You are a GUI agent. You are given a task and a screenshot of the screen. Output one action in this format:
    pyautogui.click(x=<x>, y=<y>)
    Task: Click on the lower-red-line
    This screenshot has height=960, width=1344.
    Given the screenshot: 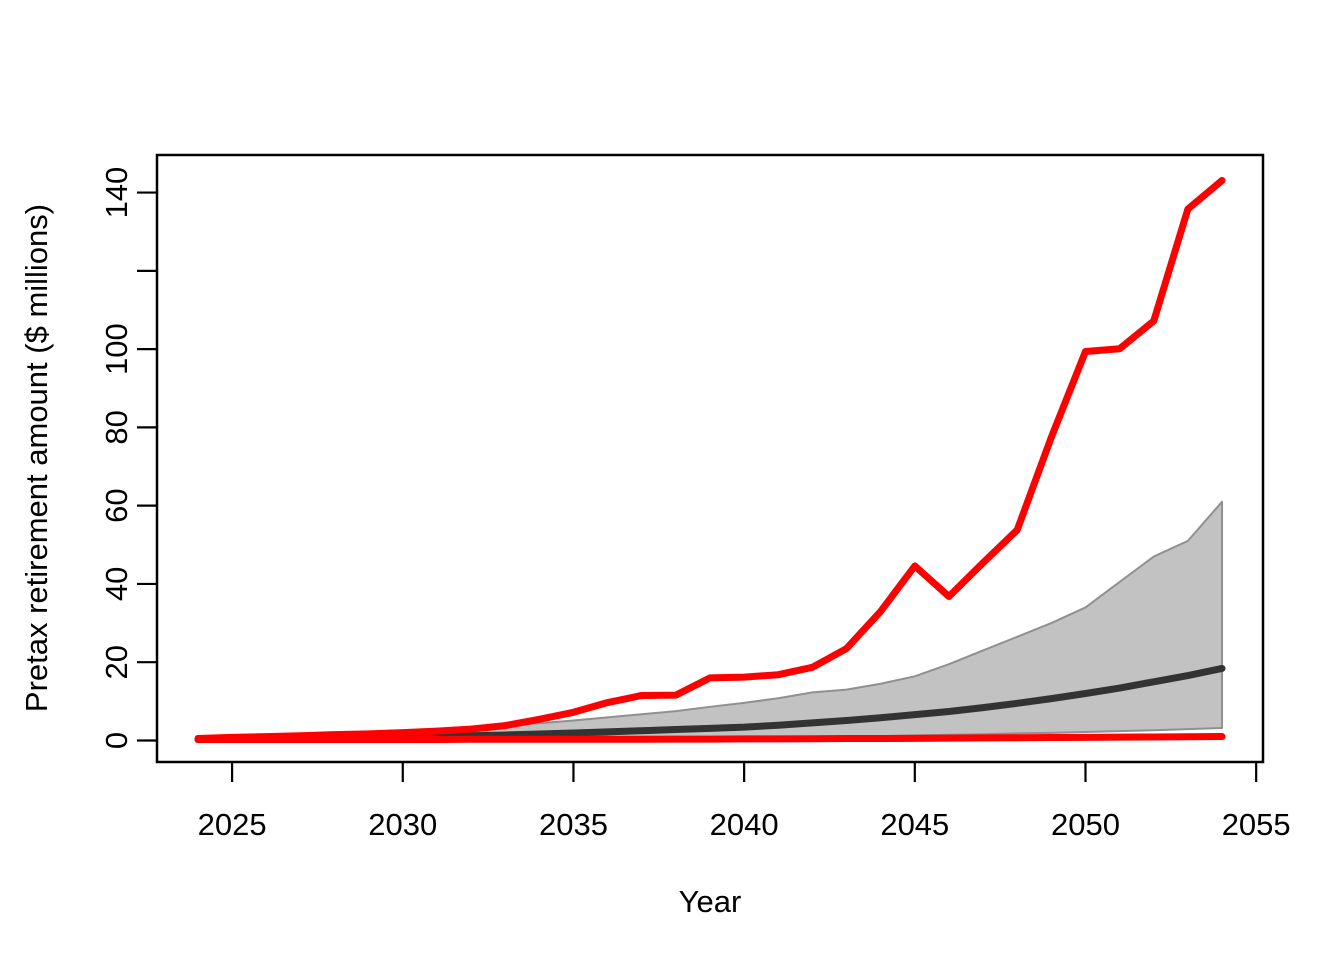 What is the action you would take?
    pyautogui.click(x=710, y=738)
    